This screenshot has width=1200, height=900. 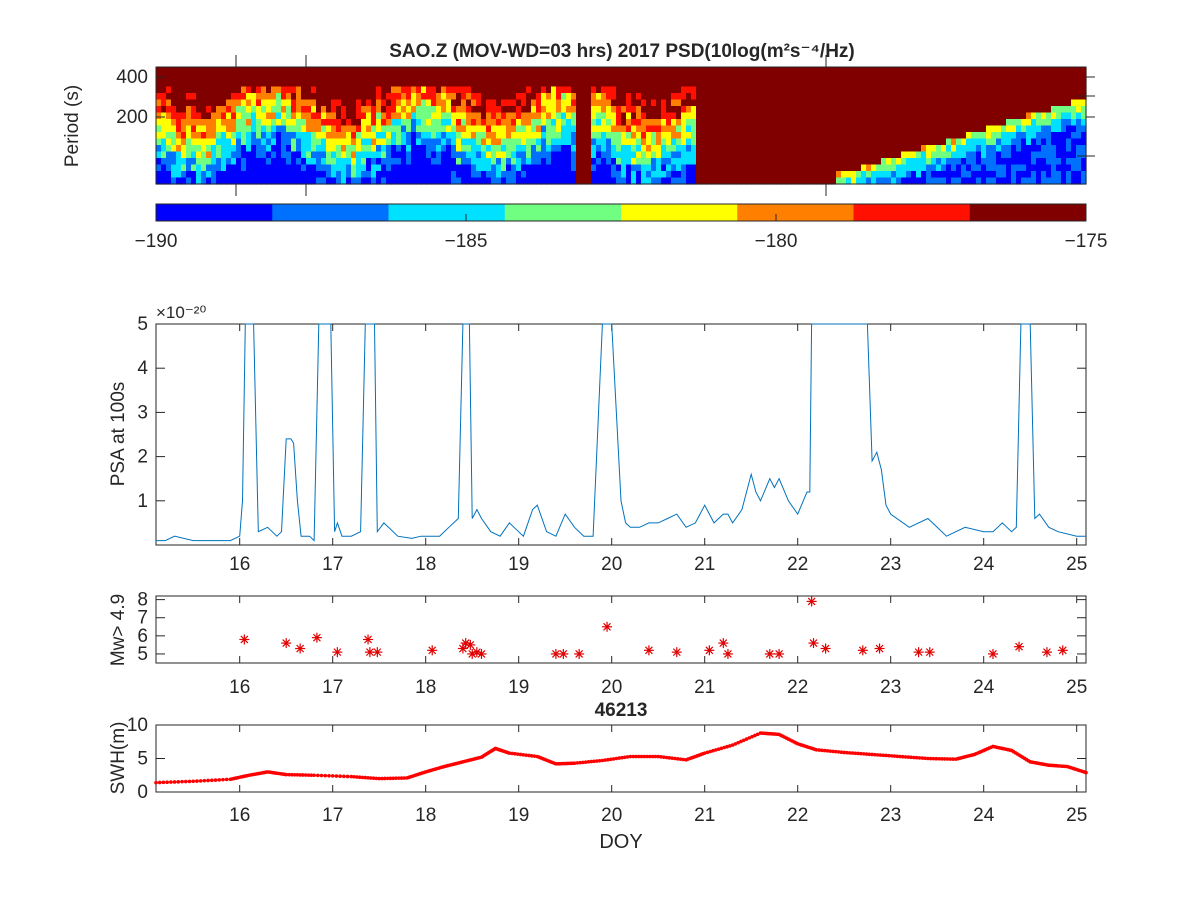 I want to click on marker-stroke, so click(x=813, y=643).